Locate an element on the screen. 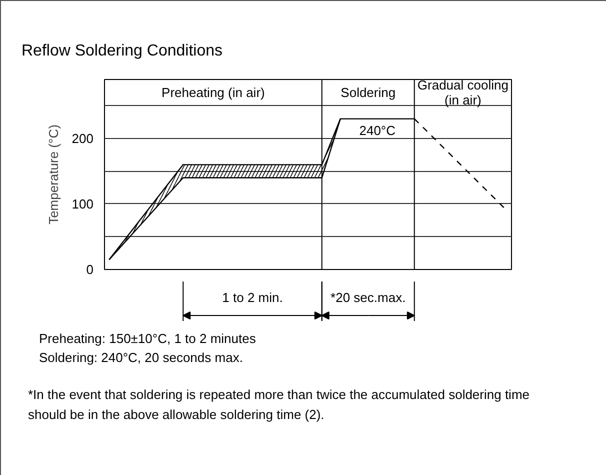 This screenshot has height=475, width=606. text: *In the event that soldering is repeated more than twice the accumulated soldering time should be in the above allowable soldering time (2). is located at coordinates (279, 405).